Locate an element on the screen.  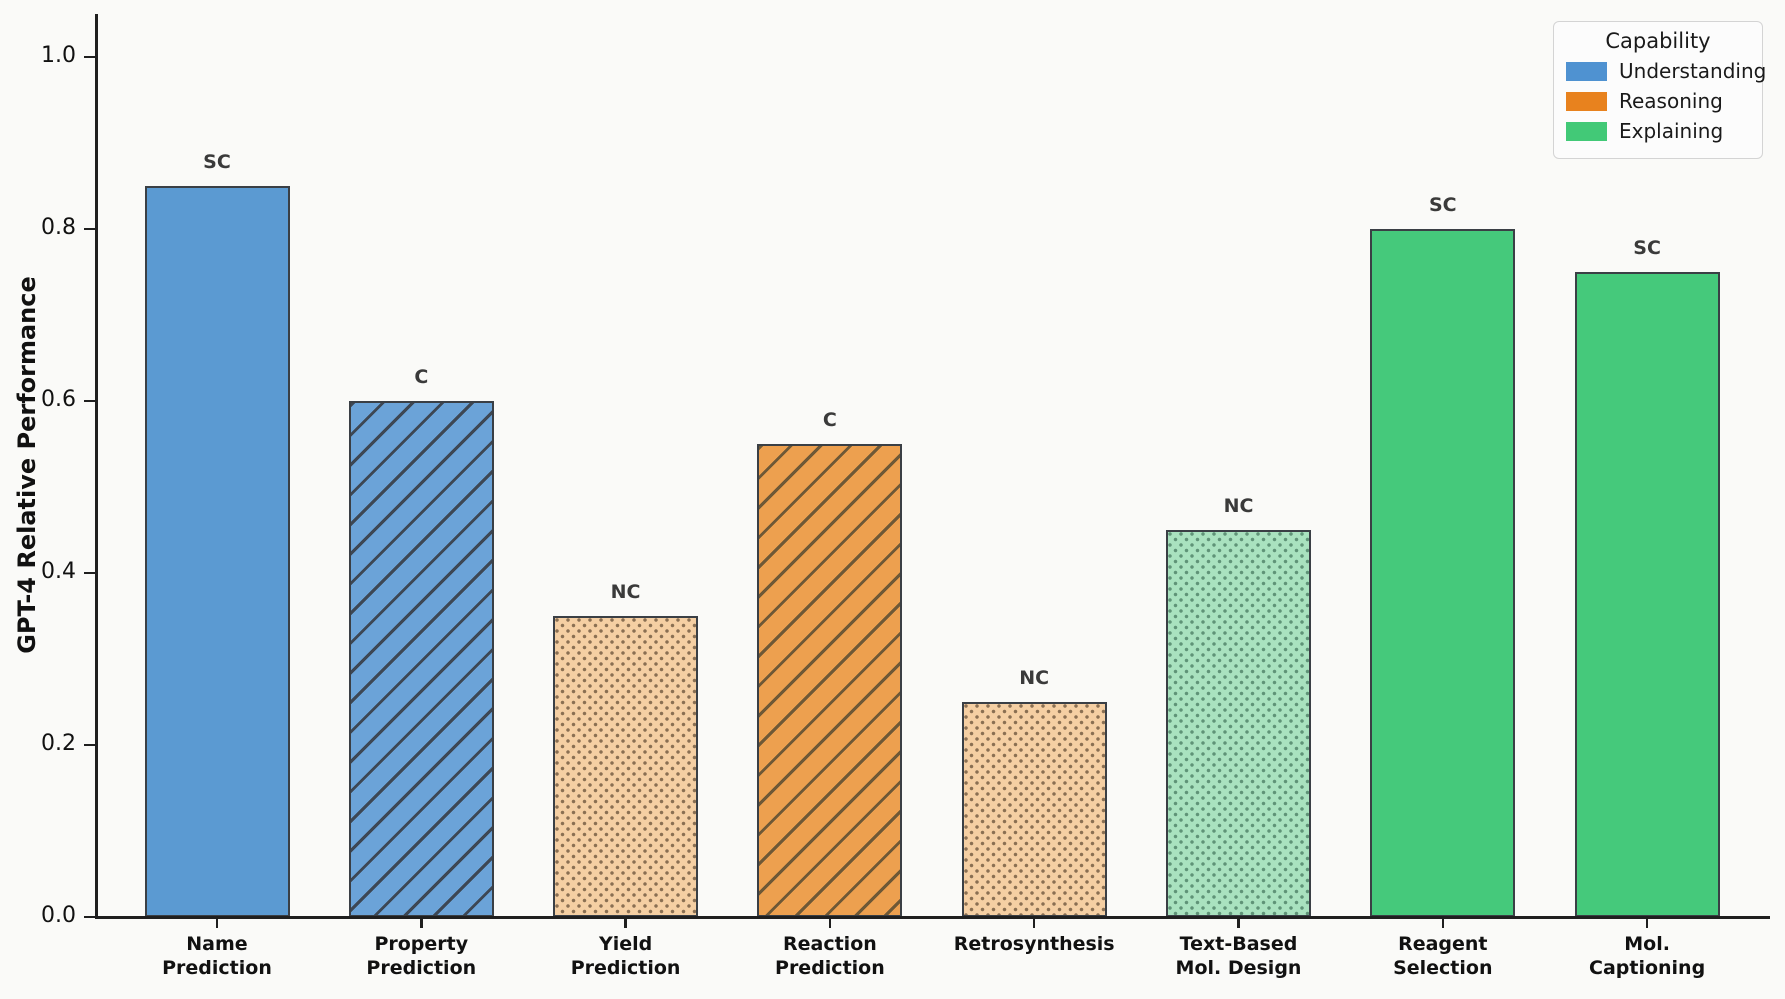
x-tick-label: Yield Prediction is located at coordinates (625, 956).